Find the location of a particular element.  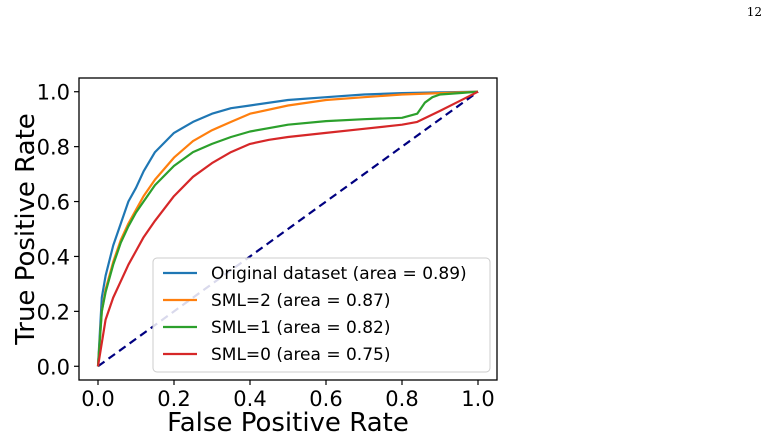

legend-entry-label: SML=1 (area = 0.82) is located at coordinates (300, 328).